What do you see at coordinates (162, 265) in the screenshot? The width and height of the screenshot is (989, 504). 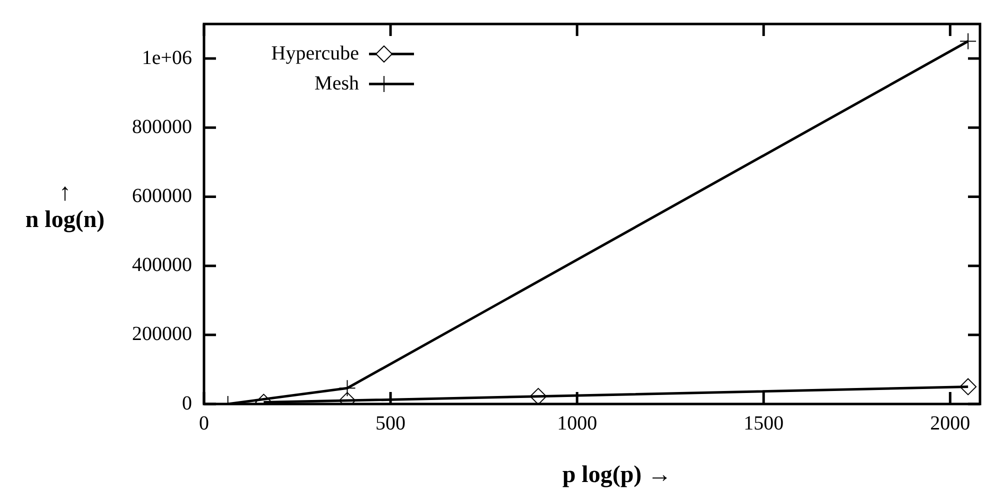 I see `y-tick-label: 400000` at bounding box center [162, 265].